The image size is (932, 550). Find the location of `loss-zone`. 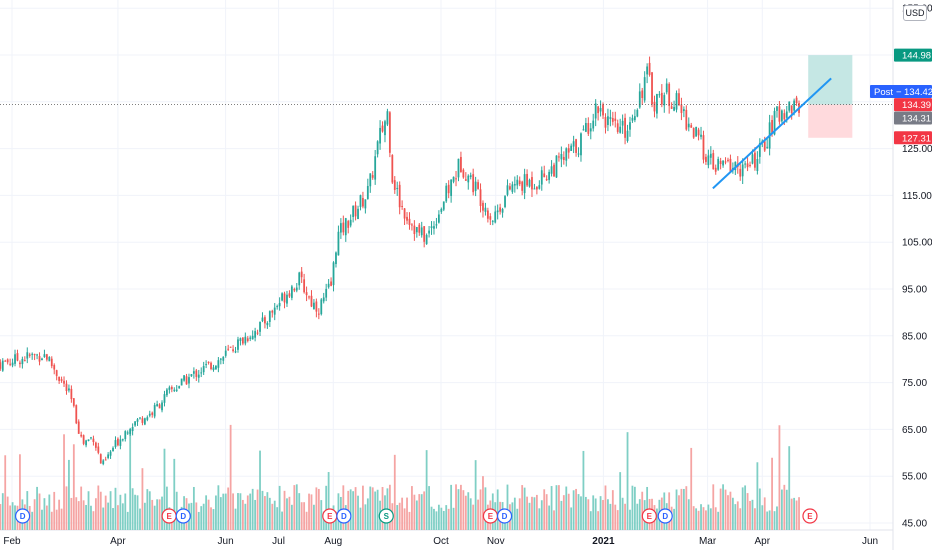

loss-zone is located at coordinates (830, 121).